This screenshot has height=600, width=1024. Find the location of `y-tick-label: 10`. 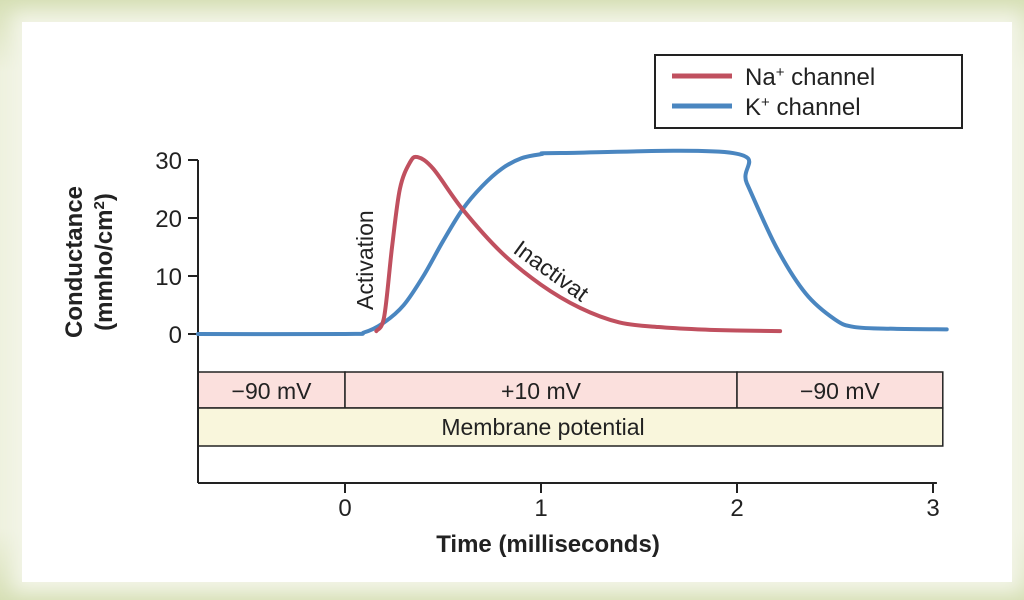

y-tick-label: 10 is located at coordinates (168, 277).